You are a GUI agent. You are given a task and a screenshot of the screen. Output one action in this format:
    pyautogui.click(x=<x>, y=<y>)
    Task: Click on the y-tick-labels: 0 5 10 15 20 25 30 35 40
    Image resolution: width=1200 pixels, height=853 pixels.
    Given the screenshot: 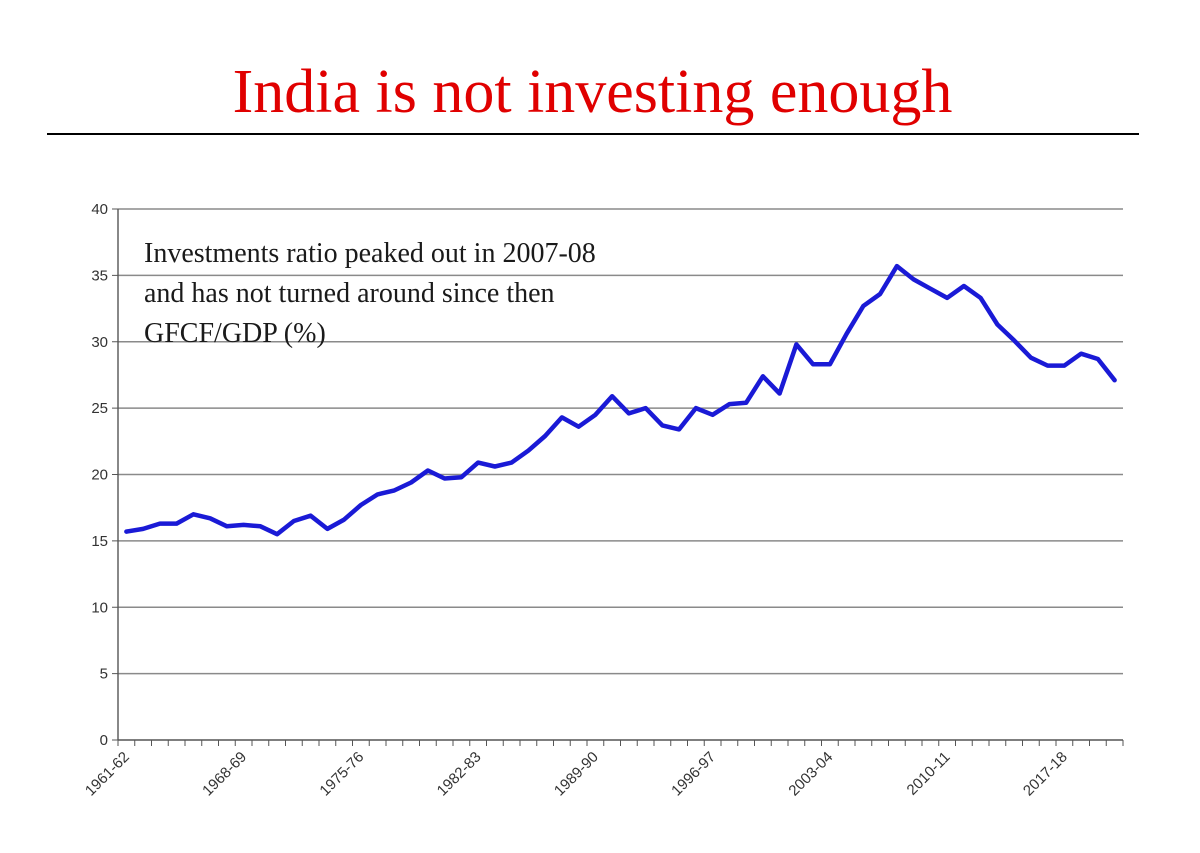 What is the action you would take?
    pyautogui.click(x=99, y=475)
    